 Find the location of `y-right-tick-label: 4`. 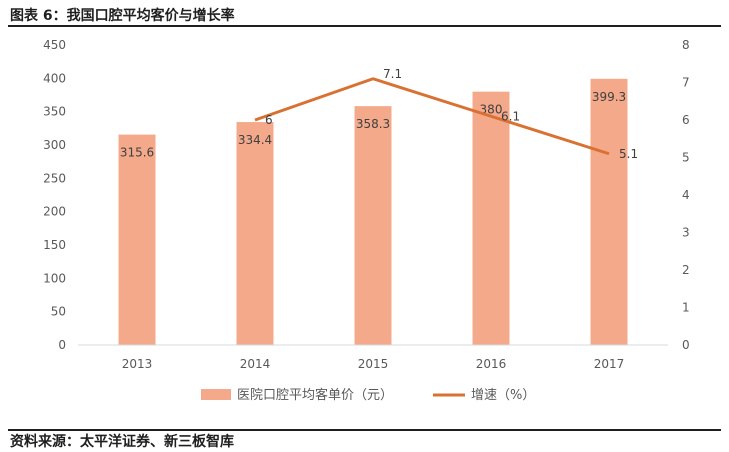

y-right-tick-label: 4 is located at coordinates (686, 195).